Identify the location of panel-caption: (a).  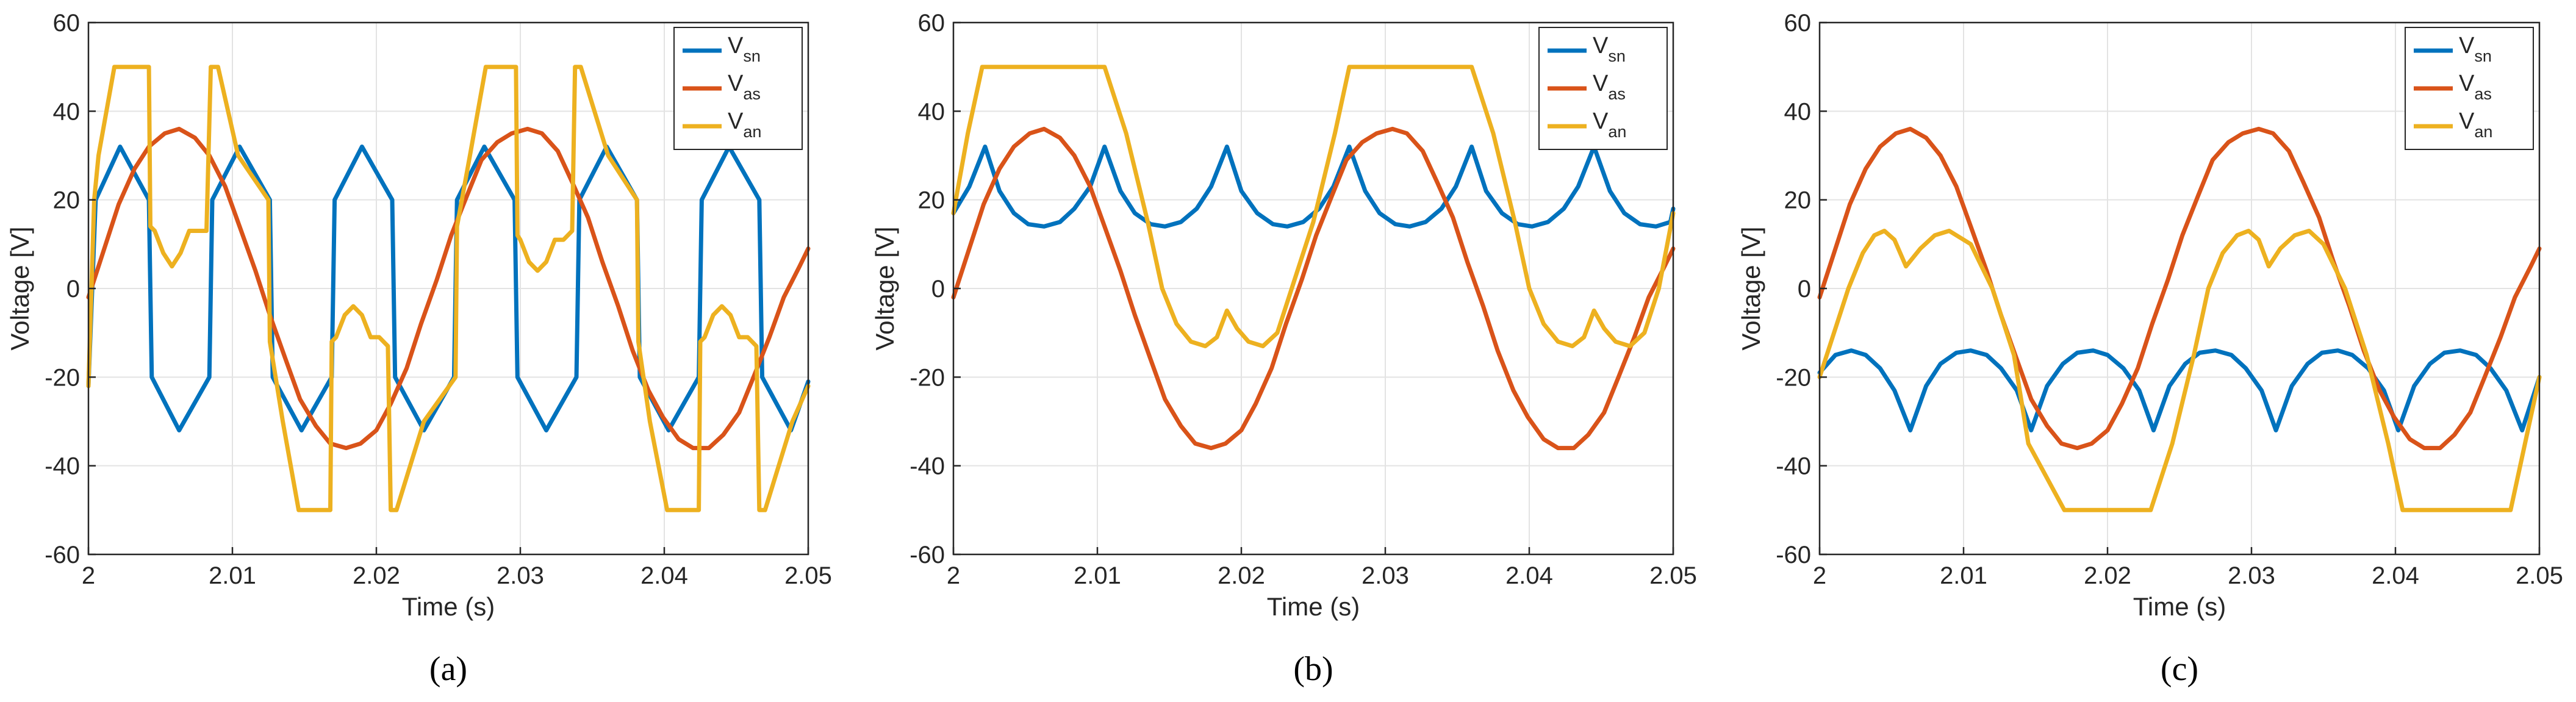
(448, 669).